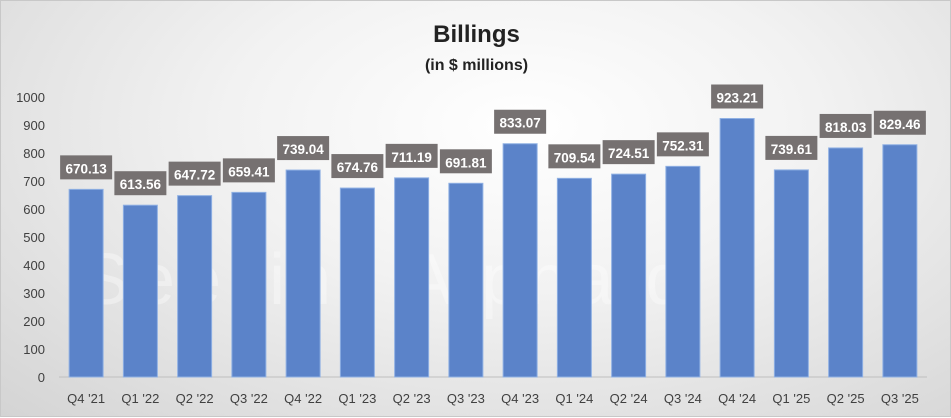 The height and width of the screenshot is (418, 951). What do you see at coordinates (41, 377) in the screenshot?
I see `y-tick-label: 0` at bounding box center [41, 377].